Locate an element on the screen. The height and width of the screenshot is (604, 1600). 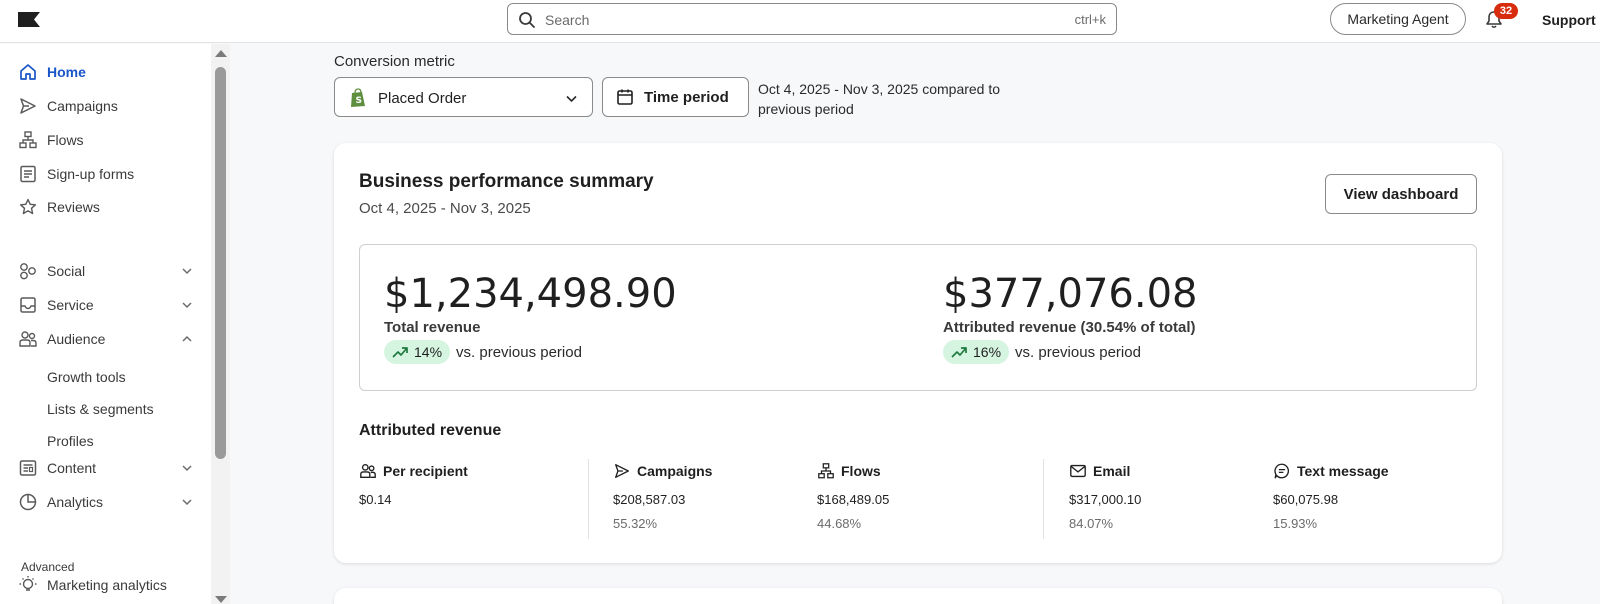
chevron-down-icon is located at coordinates (187, 271).